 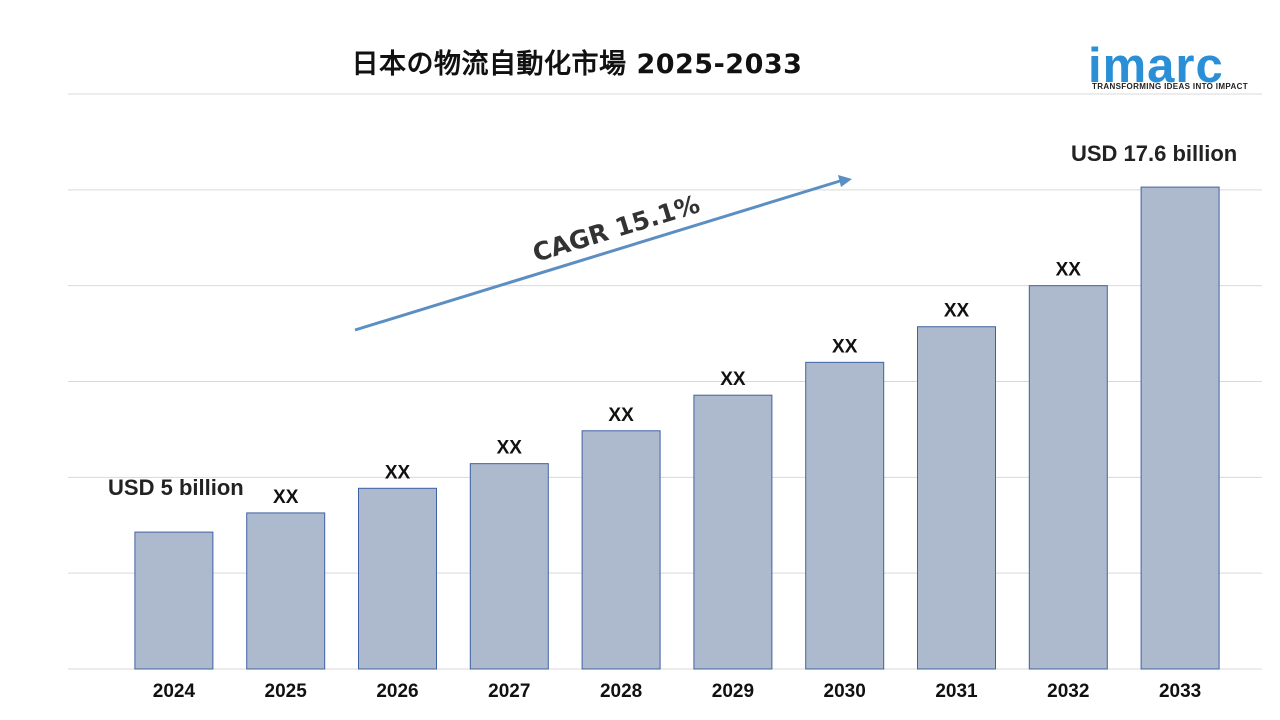 I want to click on cagr-arrow, so click(x=597, y=255).